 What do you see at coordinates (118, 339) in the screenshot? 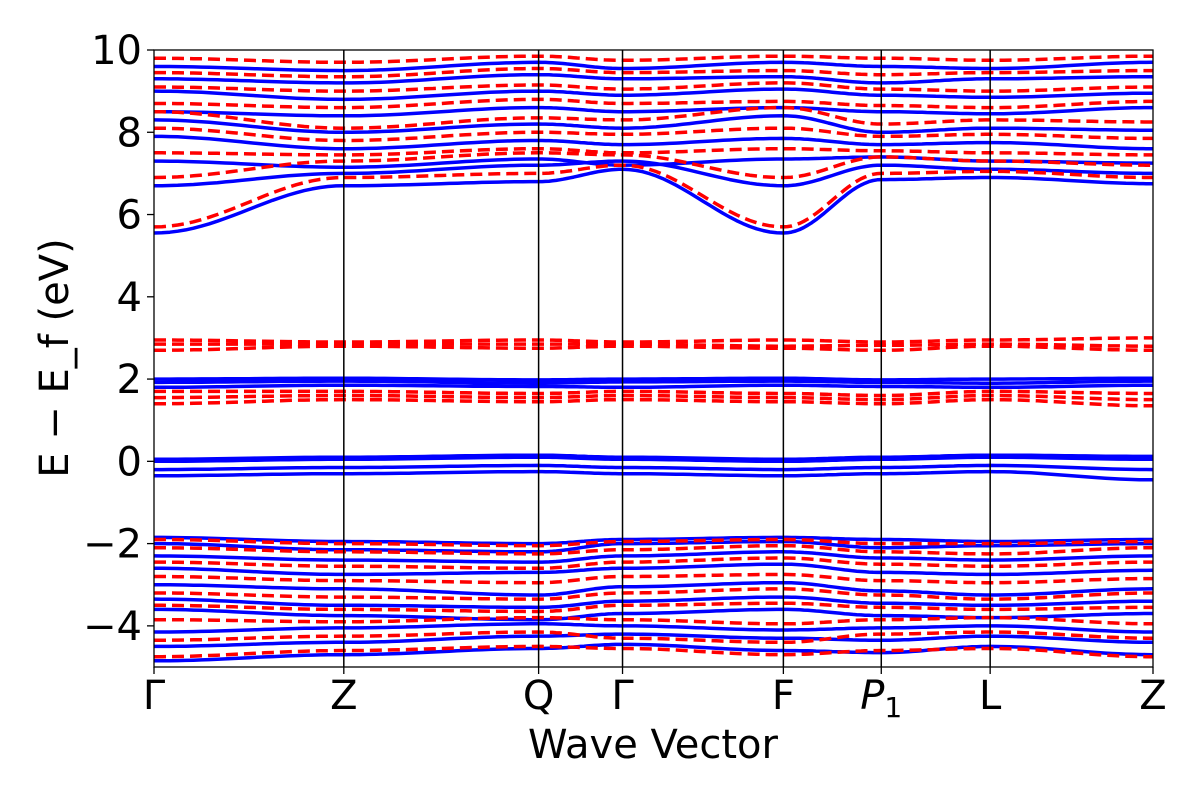
I see `y-axis: −4 −2 0 2 4 6 8 10` at bounding box center [118, 339].